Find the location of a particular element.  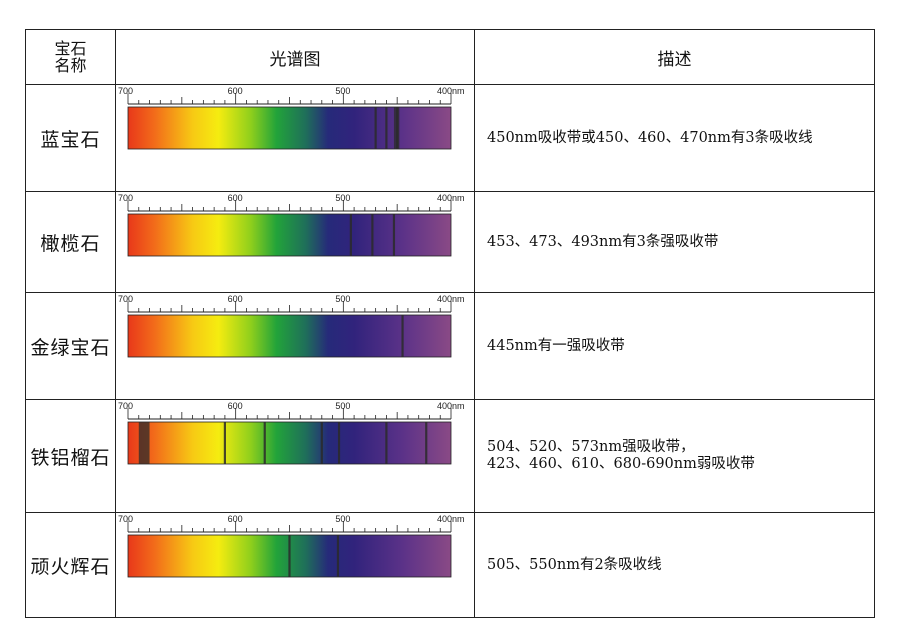

description-line: 450nm吸收带或450、460、470nm有3条吸收线 is located at coordinates (650, 137).